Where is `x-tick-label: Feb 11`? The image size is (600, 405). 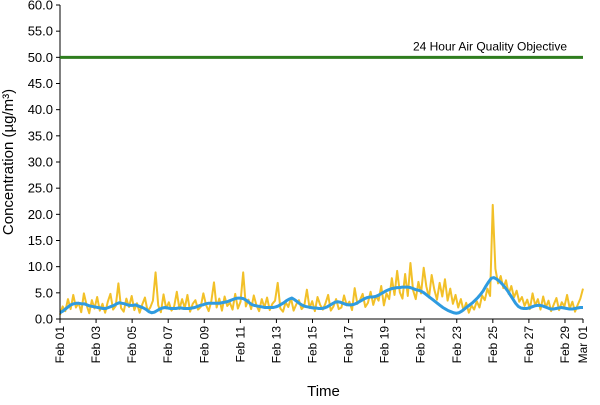
x-tick-label: Feb 11 is located at coordinates (240, 344).